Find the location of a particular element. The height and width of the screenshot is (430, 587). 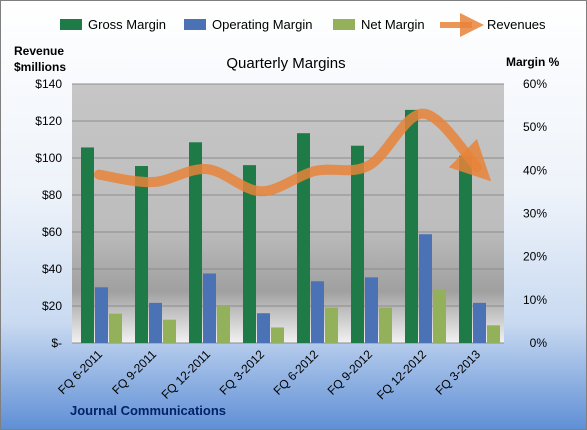

left-axis-ticks: $- $20 $40 $60 $80 $100 $120 $140 is located at coordinates (48, 213).